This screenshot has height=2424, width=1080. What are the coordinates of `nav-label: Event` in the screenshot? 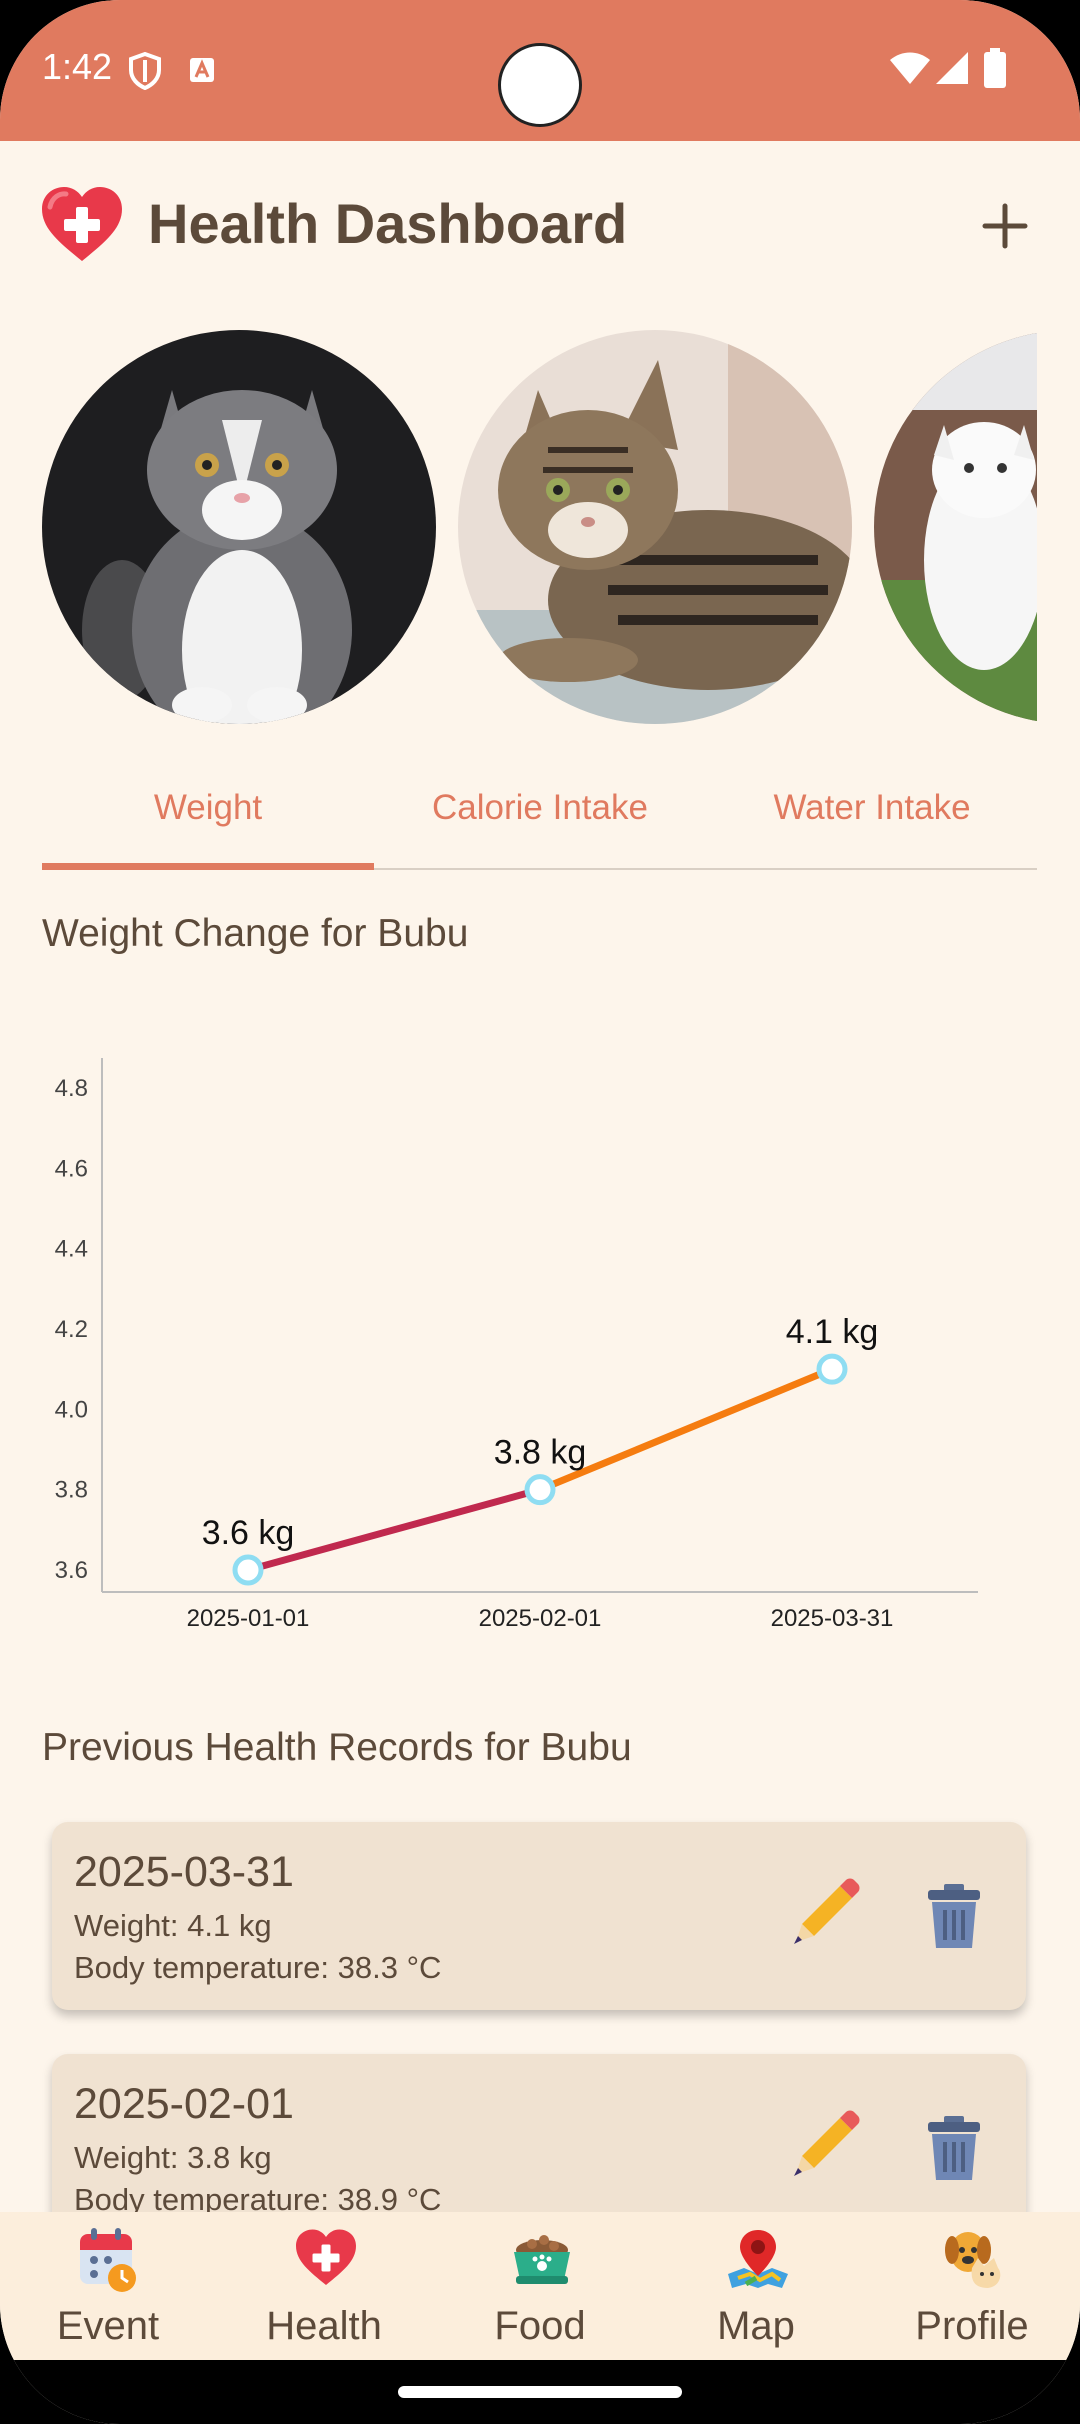 It's located at (108, 2326).